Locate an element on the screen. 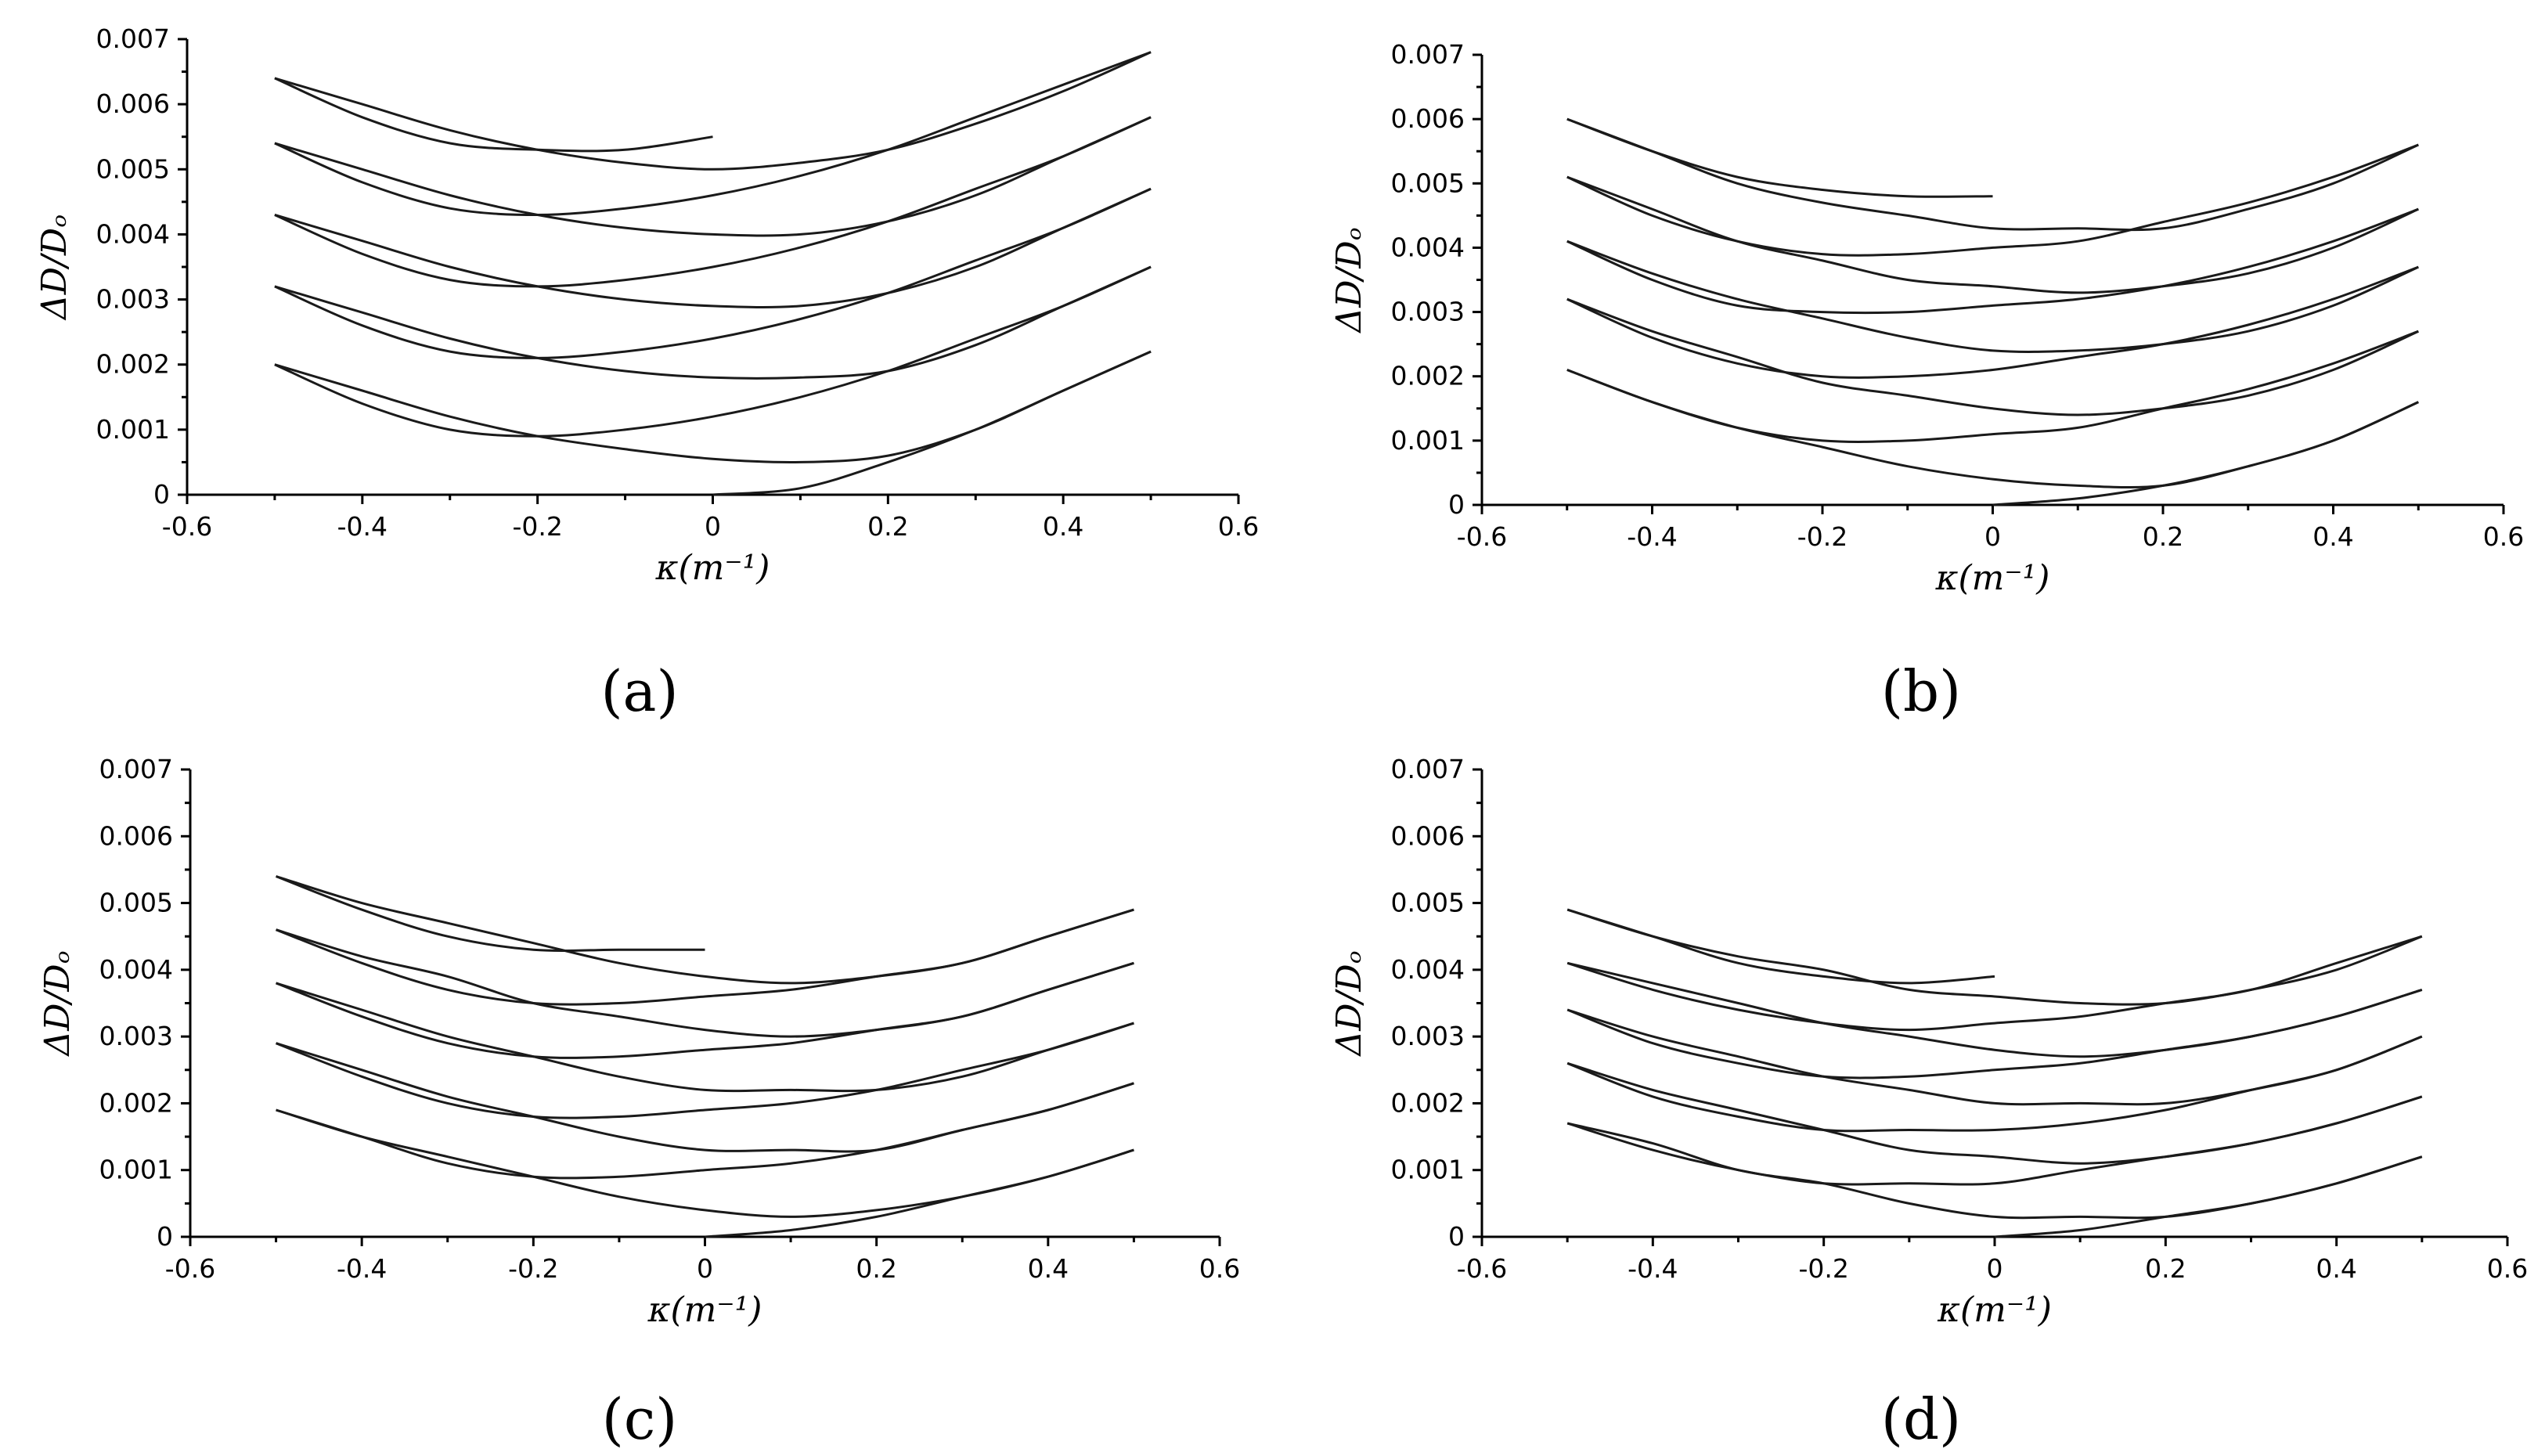 The width and height of the screenshot is (2545, 1456). panel-label: (b) is located at coordinates (1921, 691).